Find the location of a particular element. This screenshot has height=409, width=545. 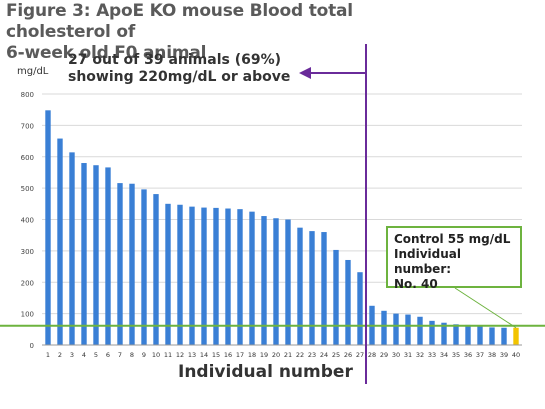

x-tick-label: 10 is located at coordinates (156, 355).